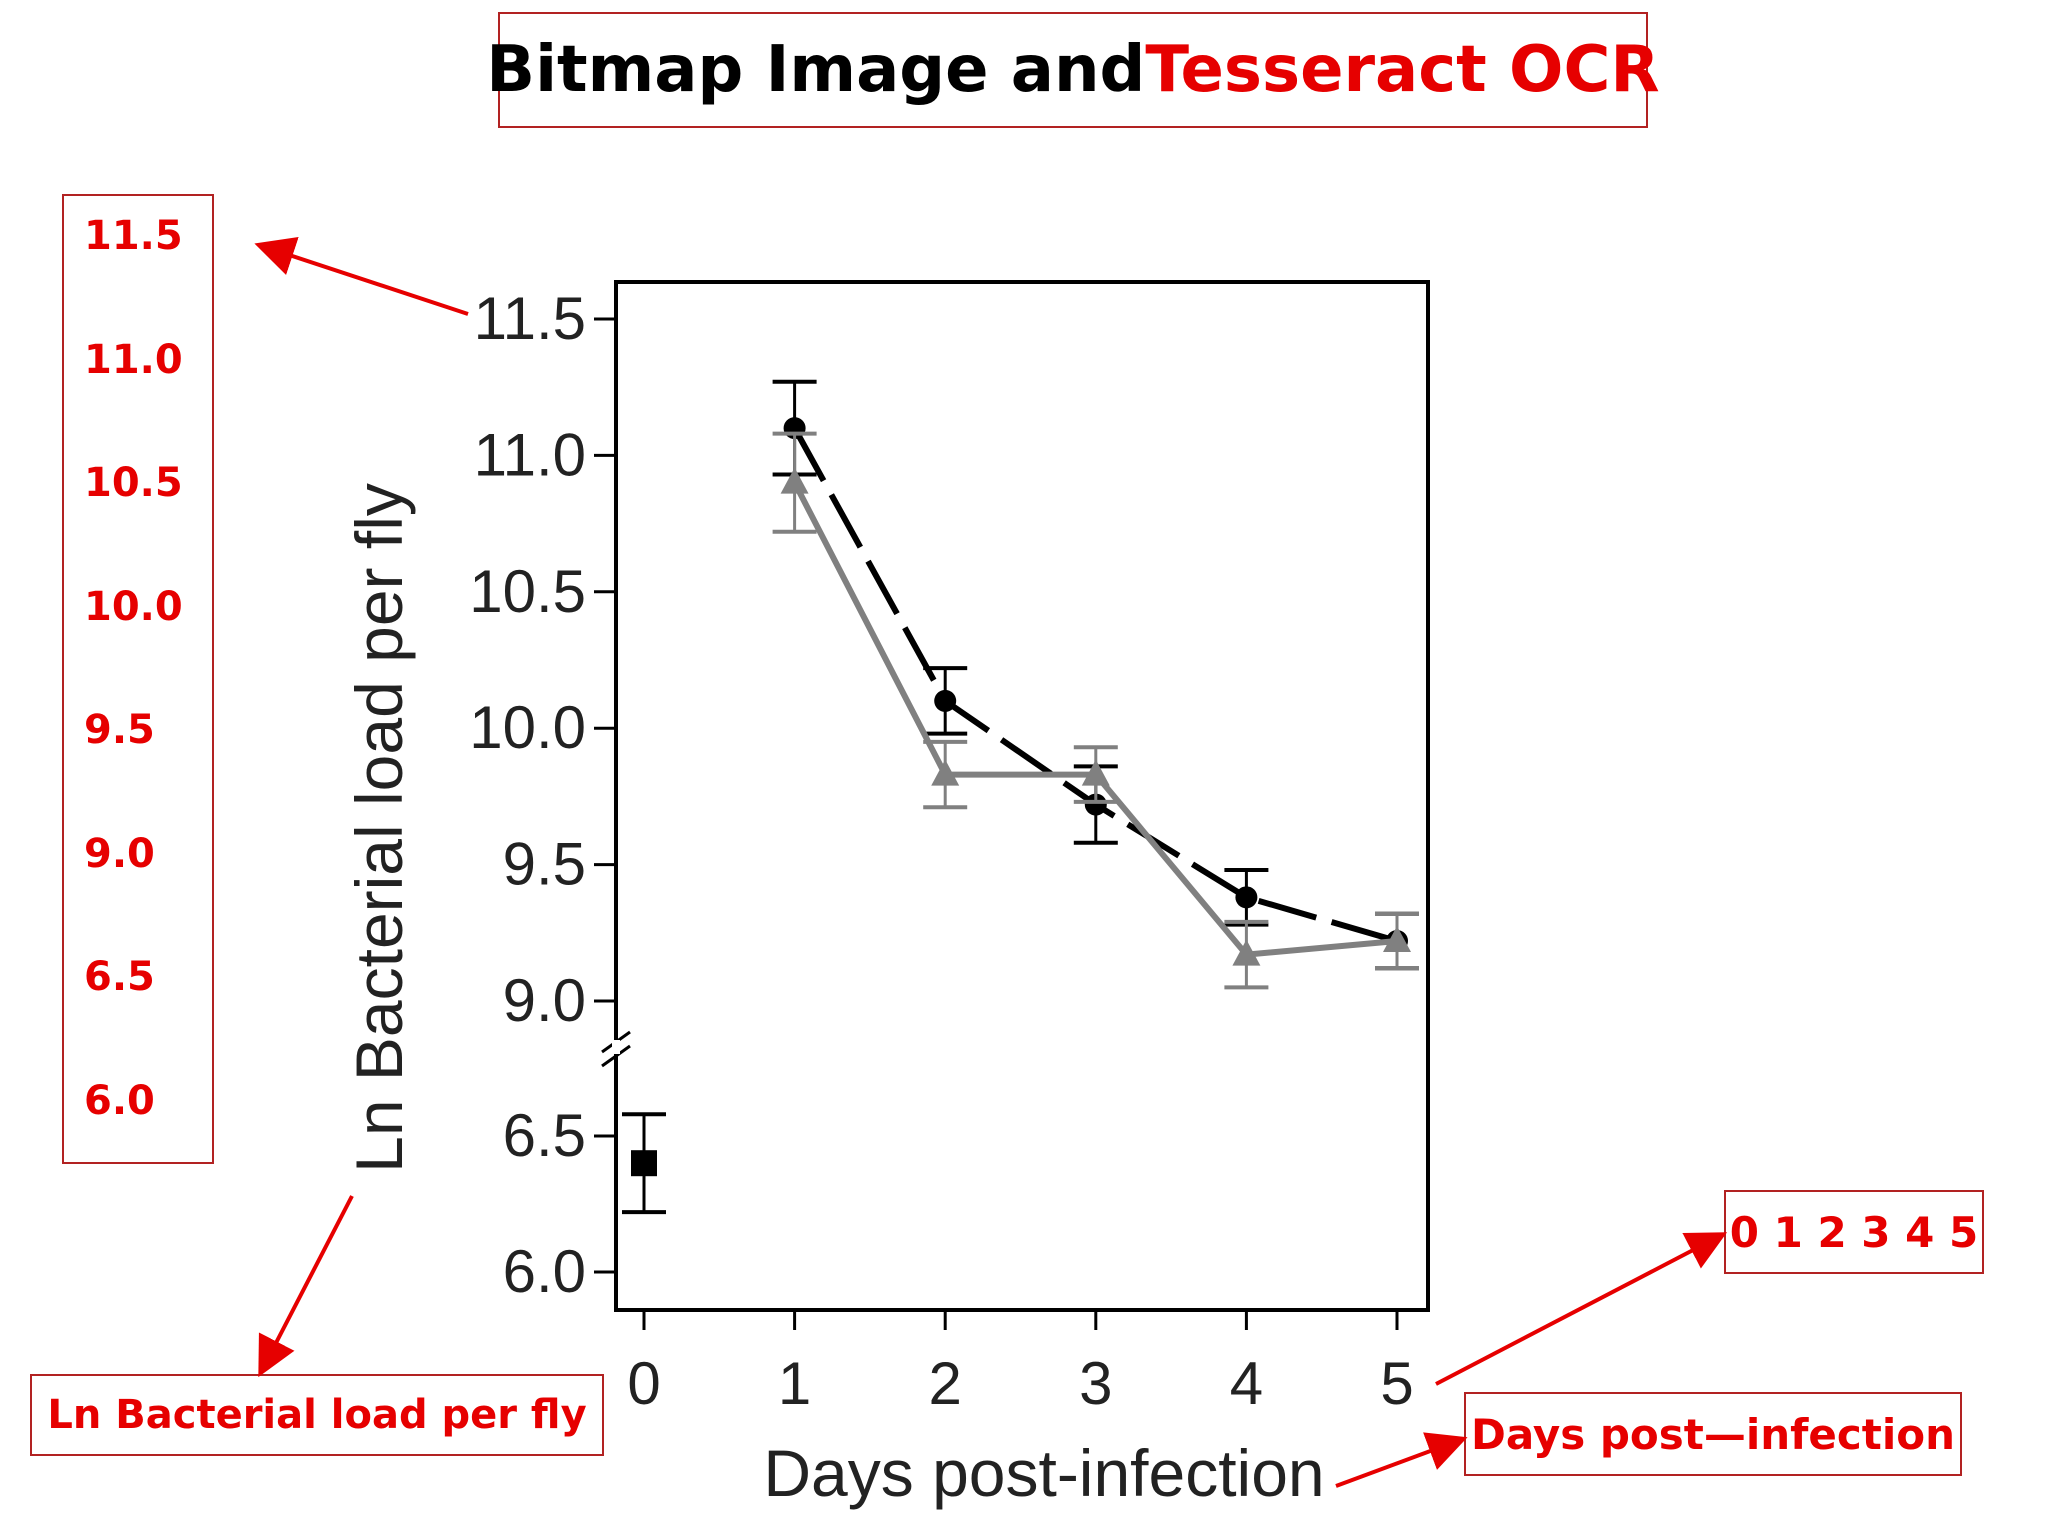 This screenshot has height=1536, width=2048. What do you see at coordinates (527, 727) in the screenshot?
I see `y-tick-label: 10.0` at bounding box center [527, 727].